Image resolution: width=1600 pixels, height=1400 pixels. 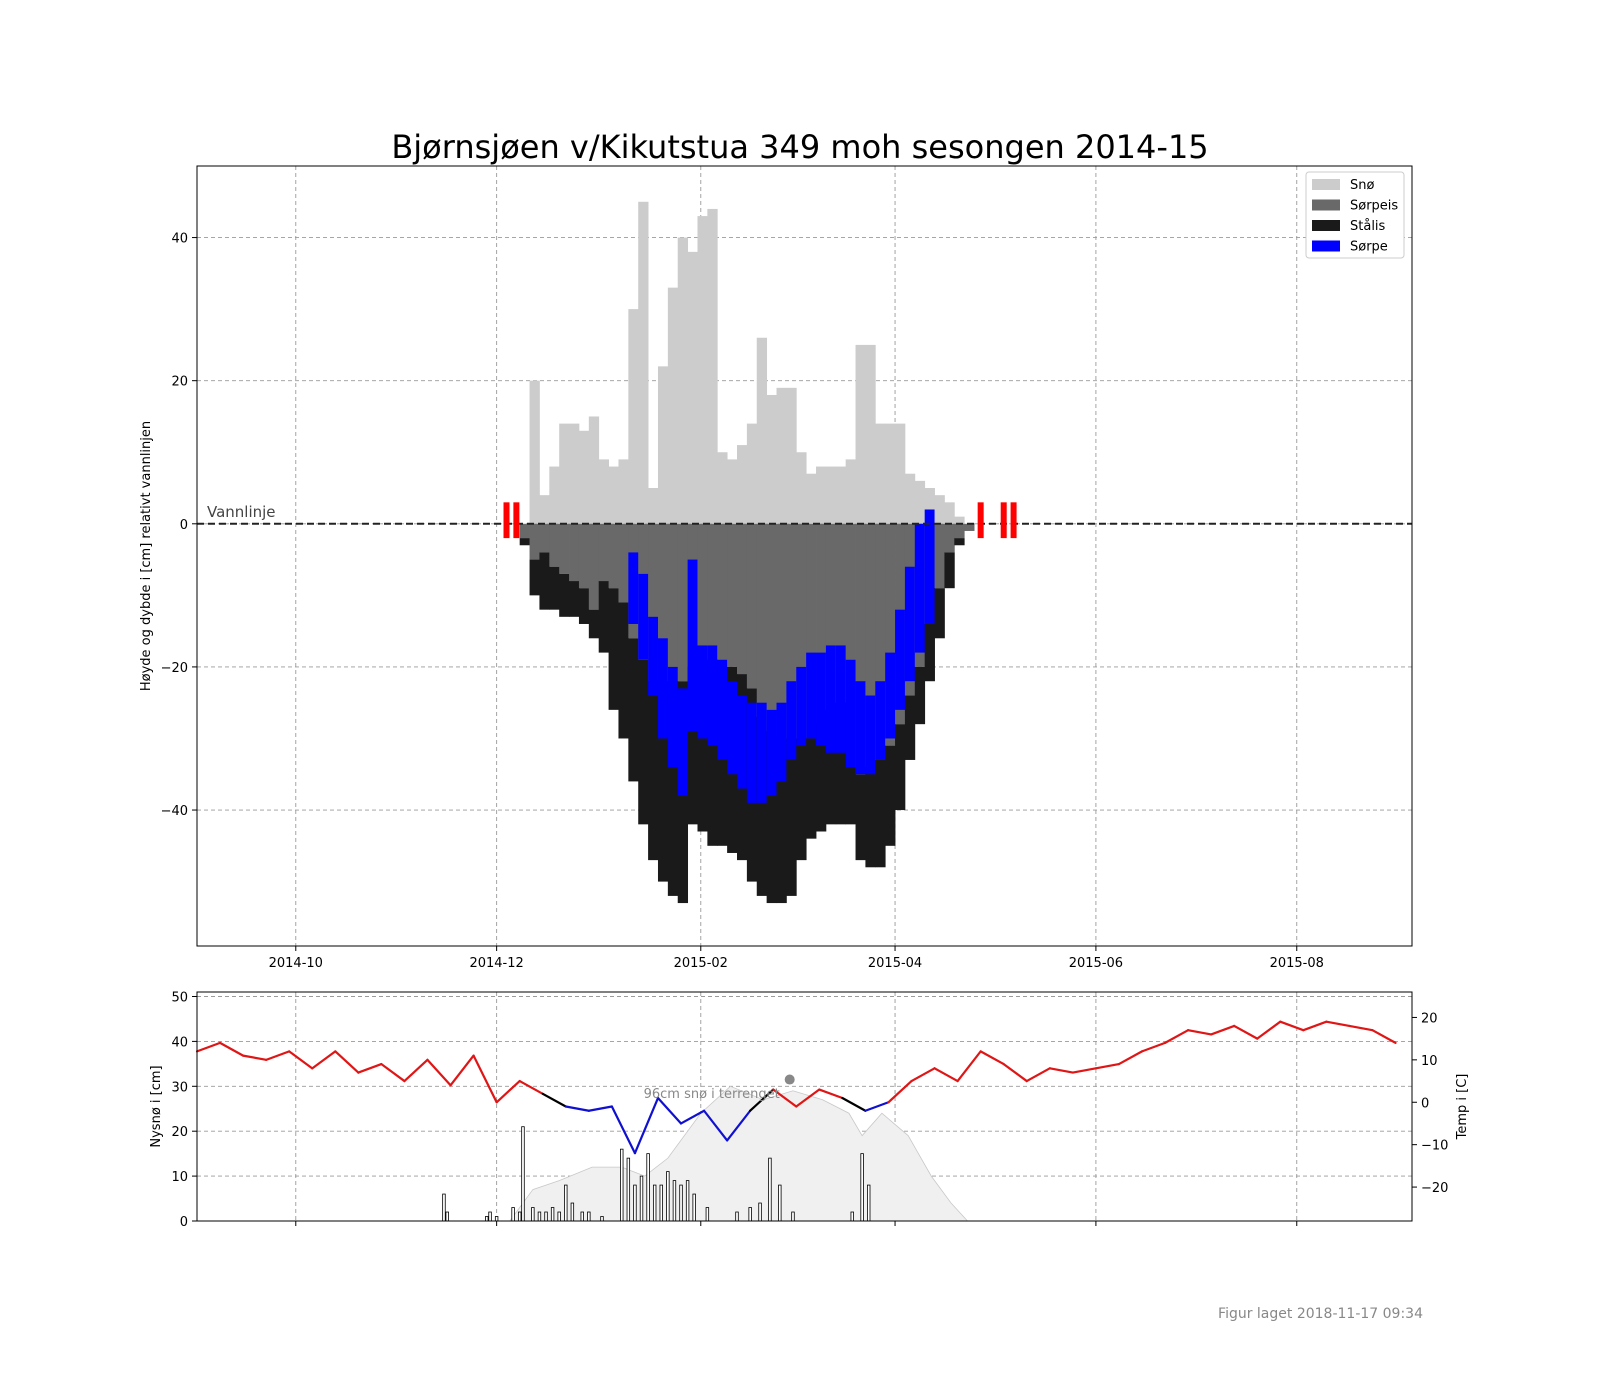 I want to click on x-tick-label: 2015-02, so click(x=701, y=963).